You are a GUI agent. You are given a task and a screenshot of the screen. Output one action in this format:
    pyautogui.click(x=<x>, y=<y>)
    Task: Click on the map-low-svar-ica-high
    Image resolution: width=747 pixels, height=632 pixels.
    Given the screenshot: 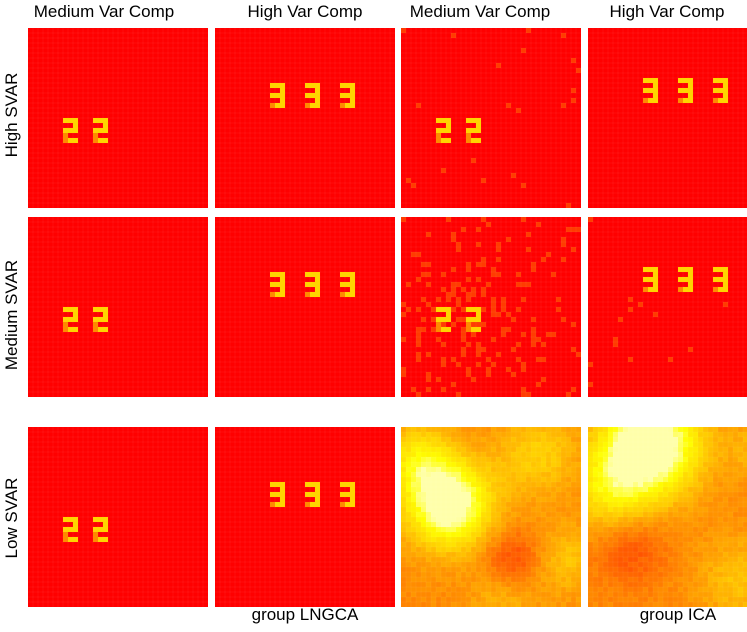 What is the action you would take?
    pyautogui.click(x=667, y=517)
    